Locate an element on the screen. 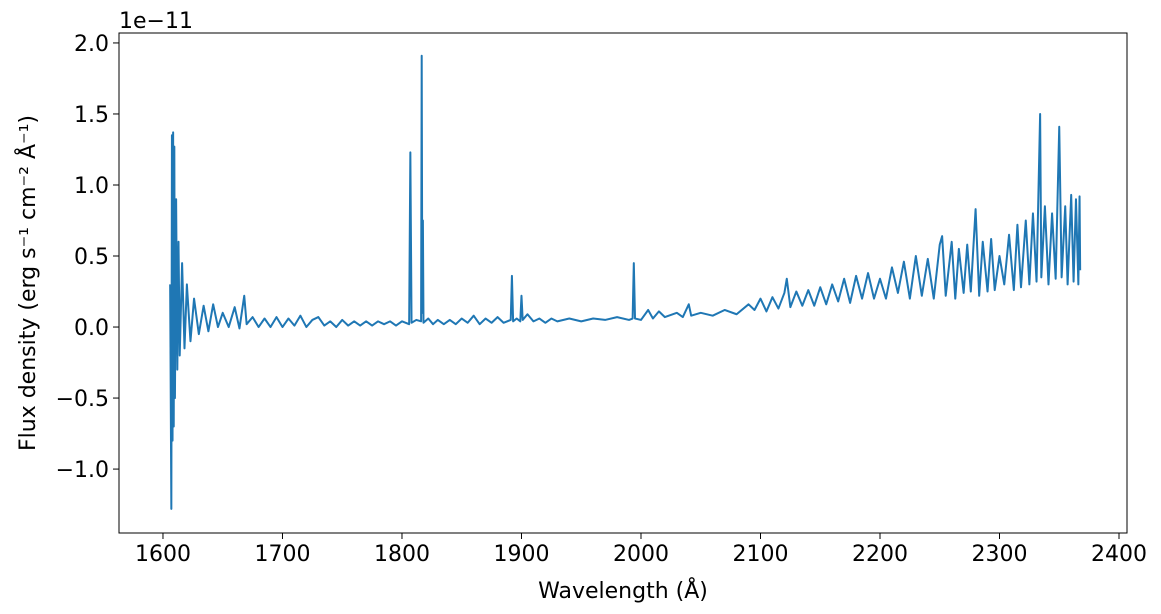 This screenshot has width=1161, height=614. y-tick-label: 1.0 is located at coordinates (91, 186).